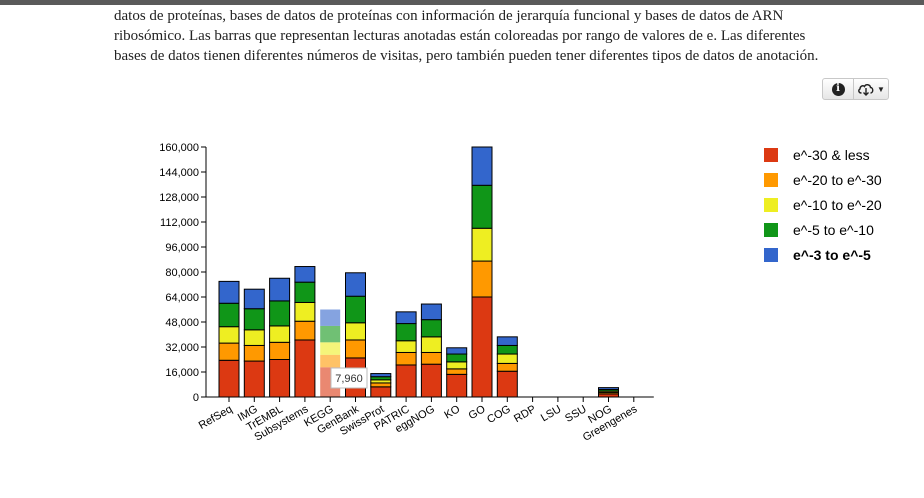  Describe the element at coordinates (462, 2) in the screenshot. I see `top-divider` at that location.